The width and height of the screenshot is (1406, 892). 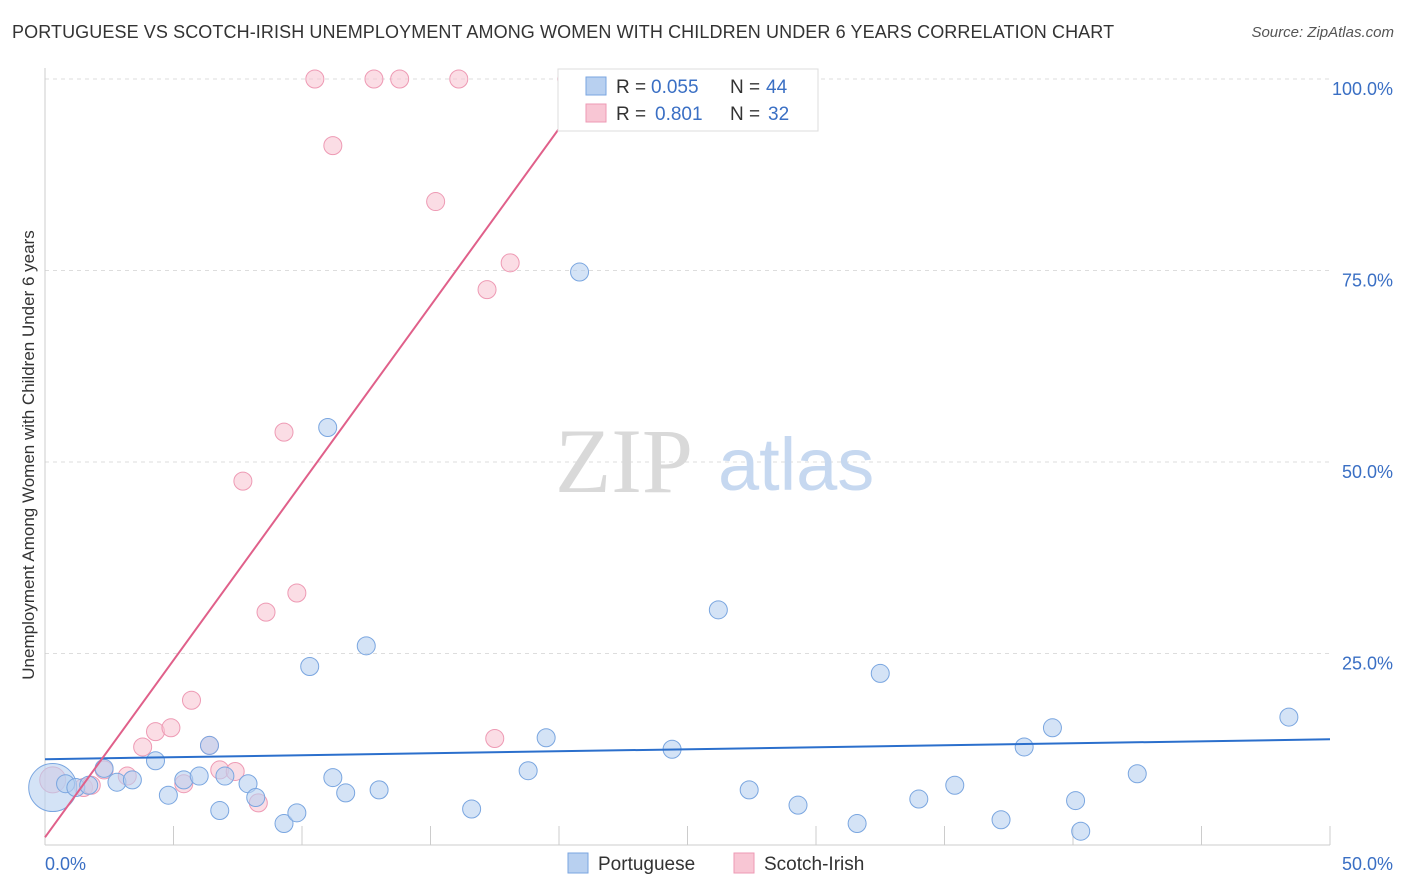 I want to click on x-tick-label-max: 50.0%, so click(x=1367, y=864).